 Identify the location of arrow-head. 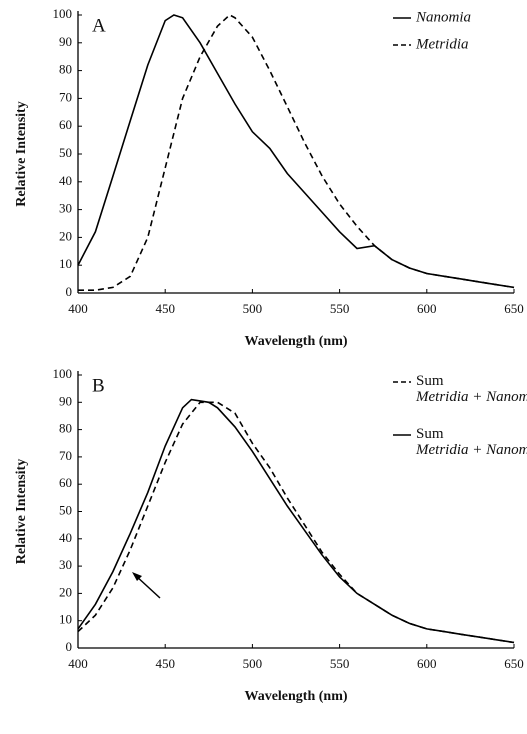
(137, 576).